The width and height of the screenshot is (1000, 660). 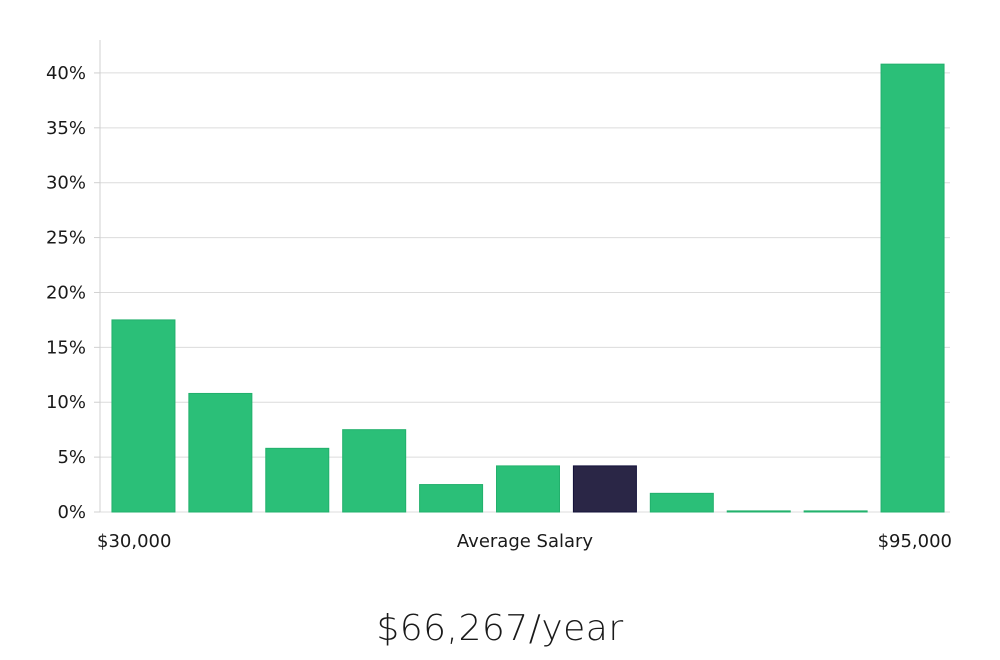 What do you see at coordinates (525, 541) in the screenshot?
I see `x-label-center: Average Salary` at bounding box center [525, 541].